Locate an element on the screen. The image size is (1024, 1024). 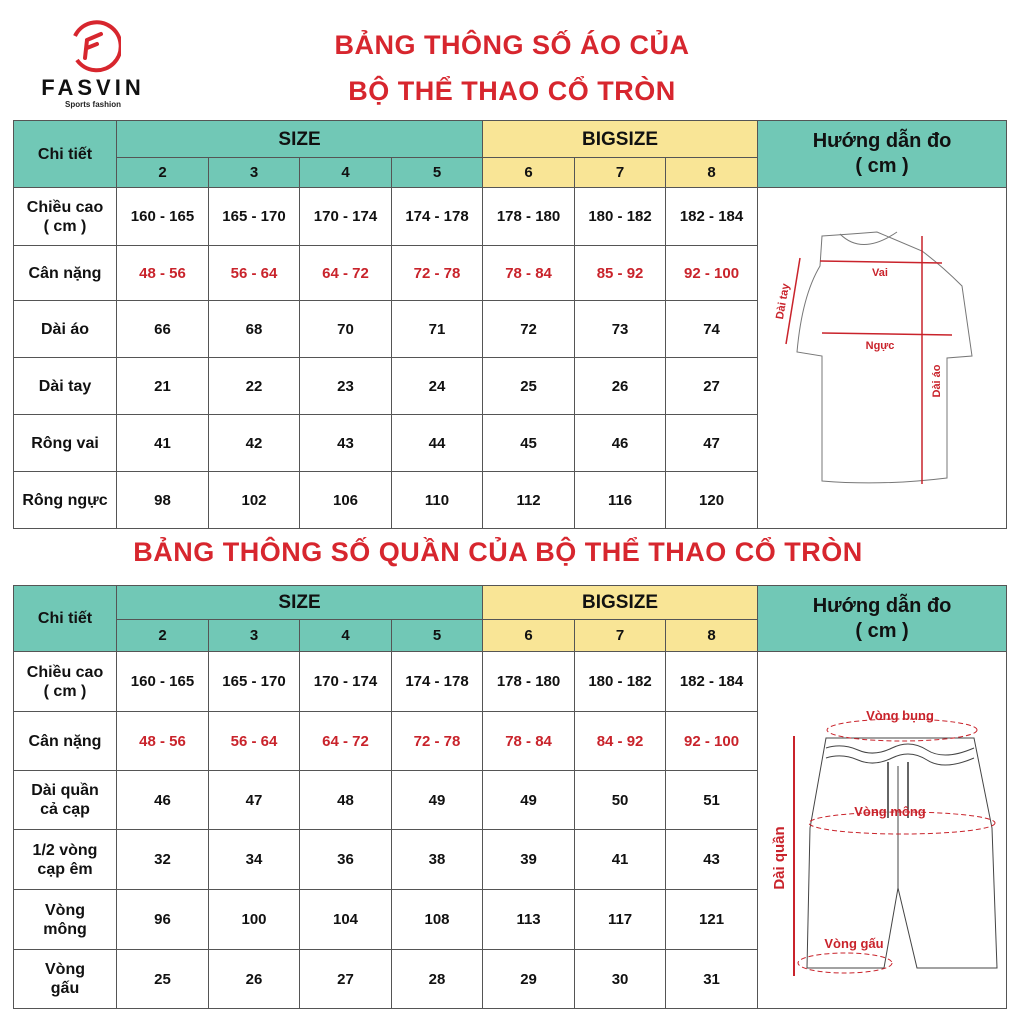
sleeve-label: Dài tay is located at coordinates (783, 300).